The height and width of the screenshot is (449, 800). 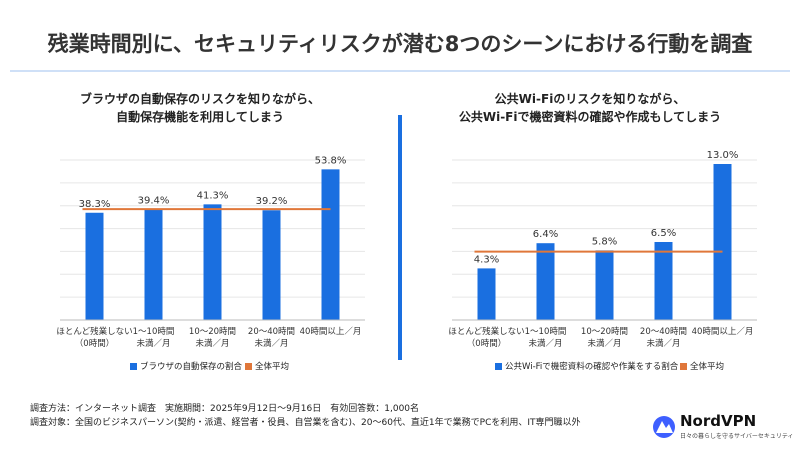 I want to click on value-label: 41.3%, so click(x=213, y=195).